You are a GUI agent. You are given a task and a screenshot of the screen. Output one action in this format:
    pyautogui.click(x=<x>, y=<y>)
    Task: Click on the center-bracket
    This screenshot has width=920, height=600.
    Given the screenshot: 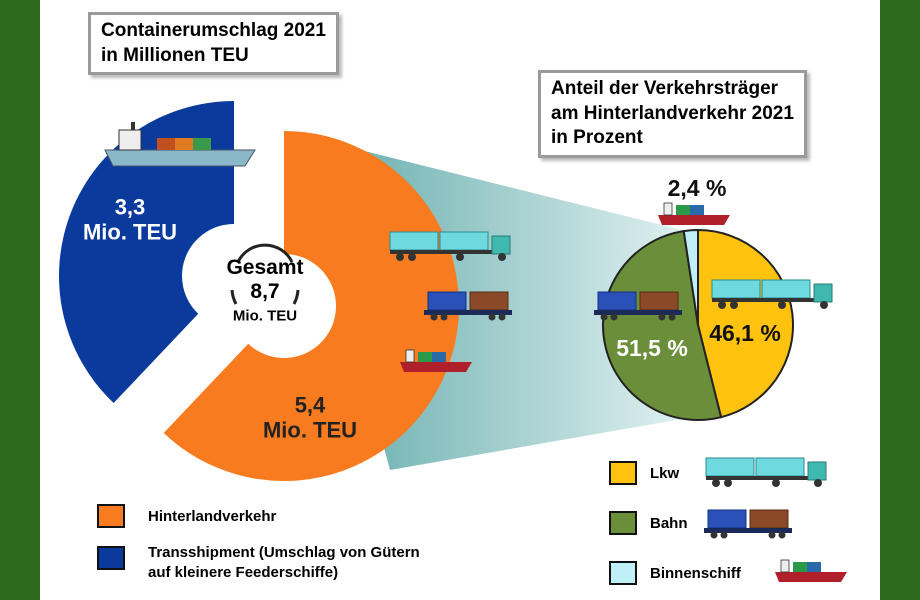 What is the action you would take?
    pyautogui.click(x=265, y=274)
    